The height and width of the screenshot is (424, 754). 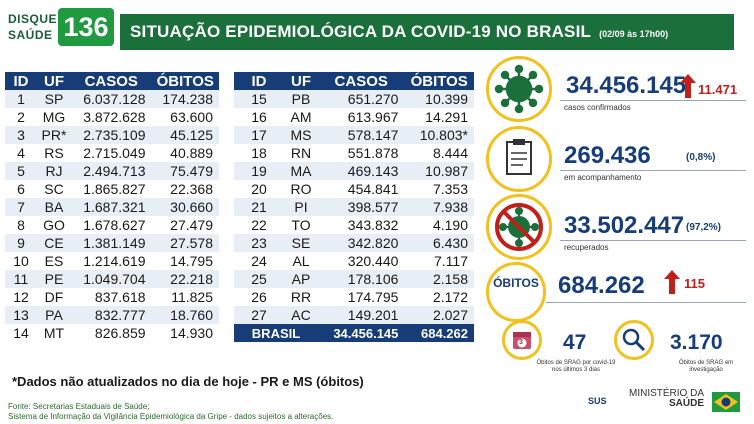 I want to click on total-row: BRASIL 34.456.145 684.262, so click(x=354, y=333).